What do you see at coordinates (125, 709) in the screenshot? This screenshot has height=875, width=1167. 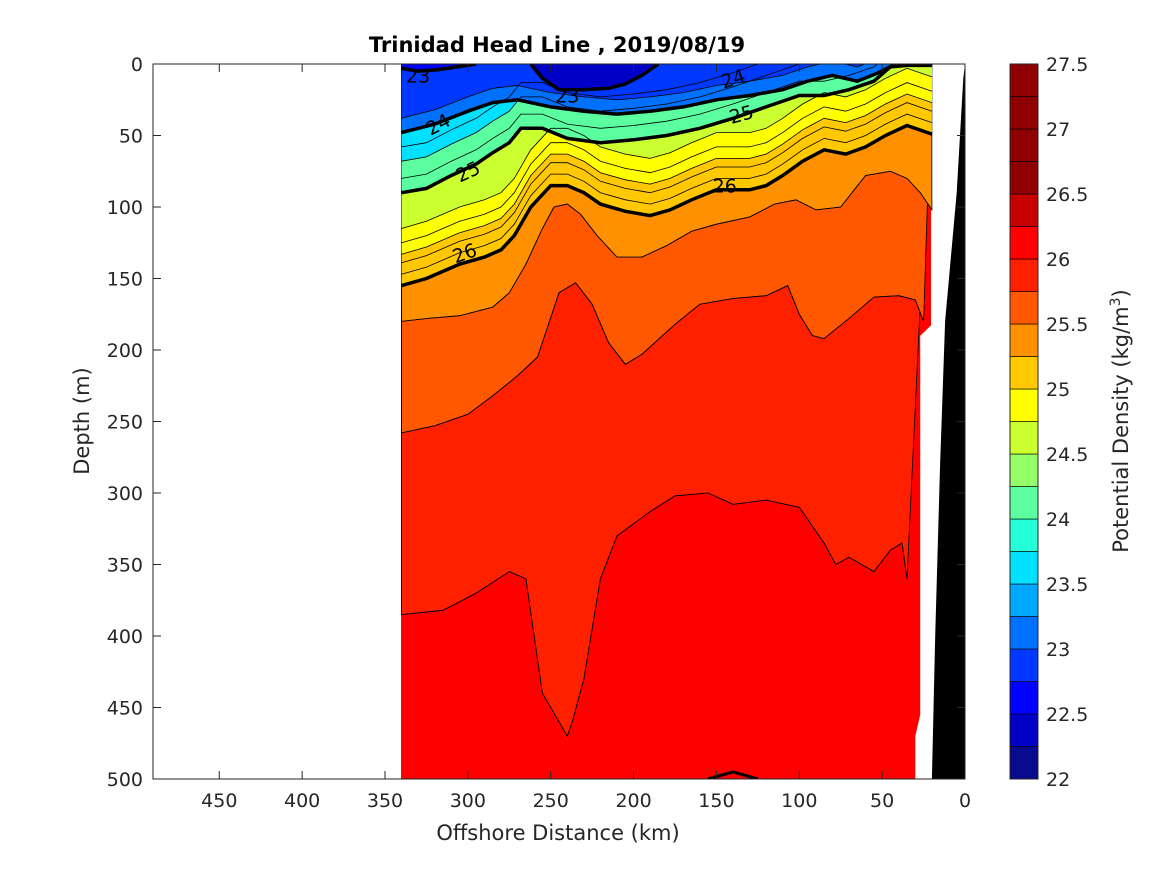 I see `y-tick-label: 450` at bounding box center [125, 709].